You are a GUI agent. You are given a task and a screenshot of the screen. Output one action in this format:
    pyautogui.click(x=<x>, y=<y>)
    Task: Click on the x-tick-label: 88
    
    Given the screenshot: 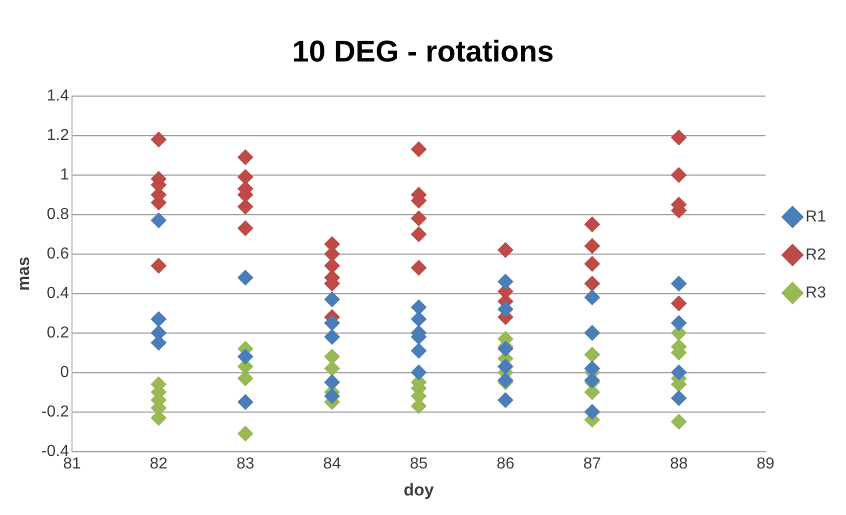 What is the action you would take?
    pyautogui.click(x=679, y=463)
    